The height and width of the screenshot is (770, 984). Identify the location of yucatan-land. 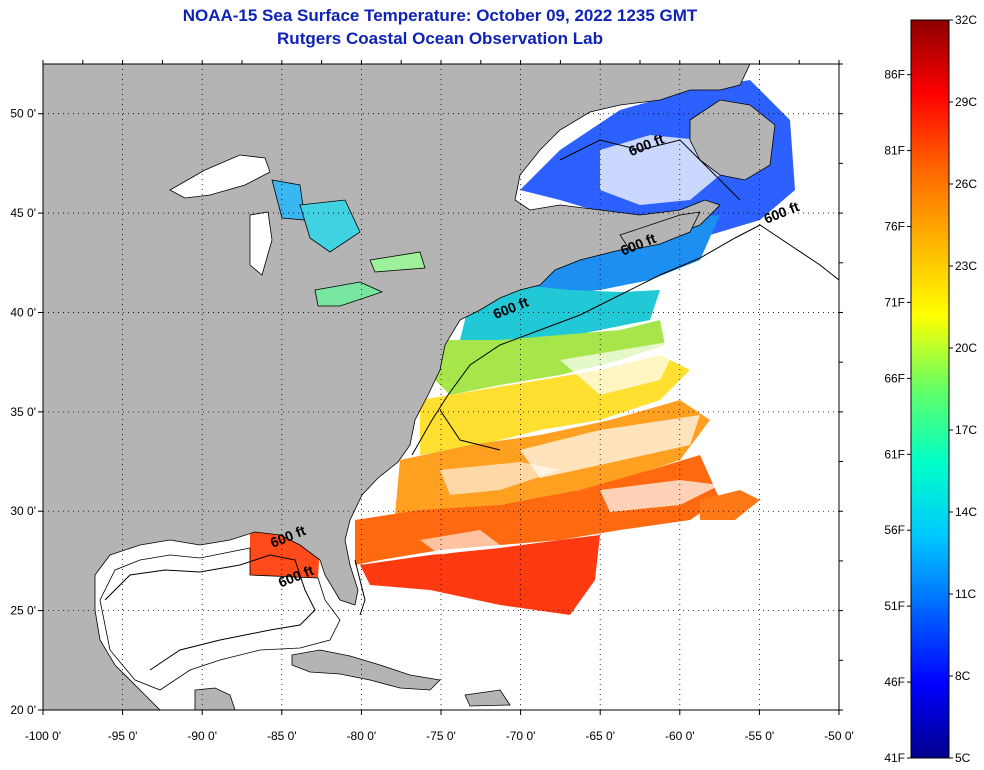
(215, 698).